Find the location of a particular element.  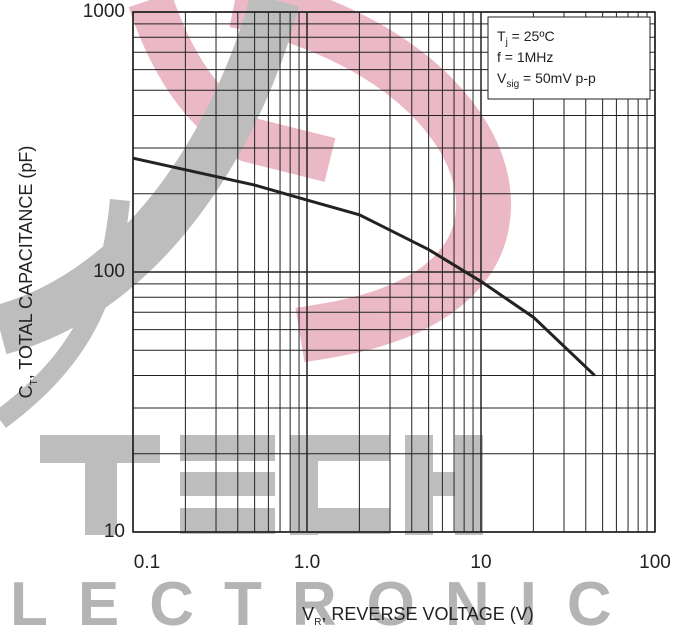

watermark-text: LECTRONIC is located at coordinates (326, 601).